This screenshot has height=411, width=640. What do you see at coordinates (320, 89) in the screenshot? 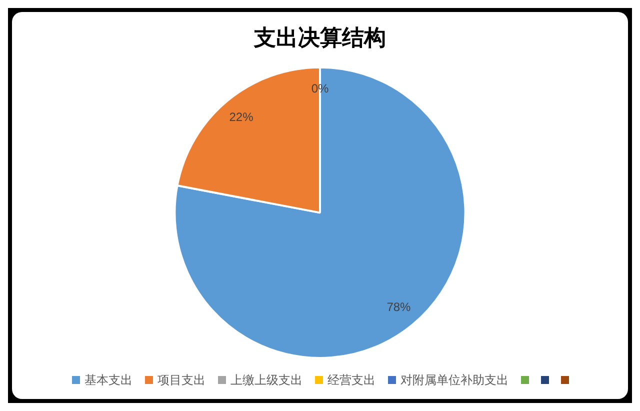
I see `text: 0%` at bounding box center [320, 89].